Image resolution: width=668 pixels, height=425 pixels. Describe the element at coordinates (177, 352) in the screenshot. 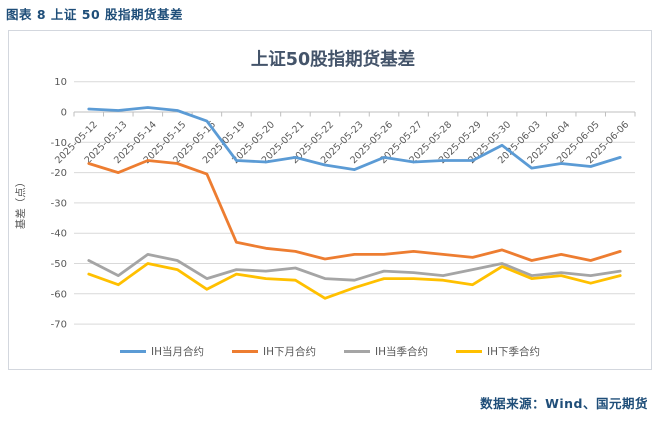

I see `legend-label: IH当月合约` at that location.